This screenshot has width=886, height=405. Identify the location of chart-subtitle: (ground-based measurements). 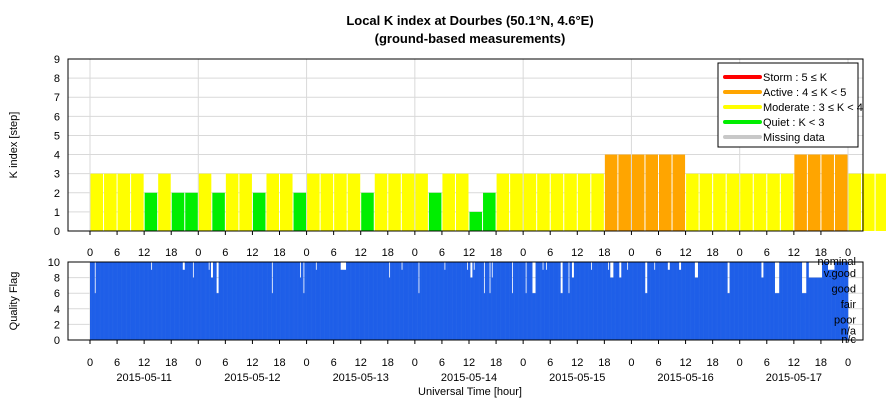
(470, 38).